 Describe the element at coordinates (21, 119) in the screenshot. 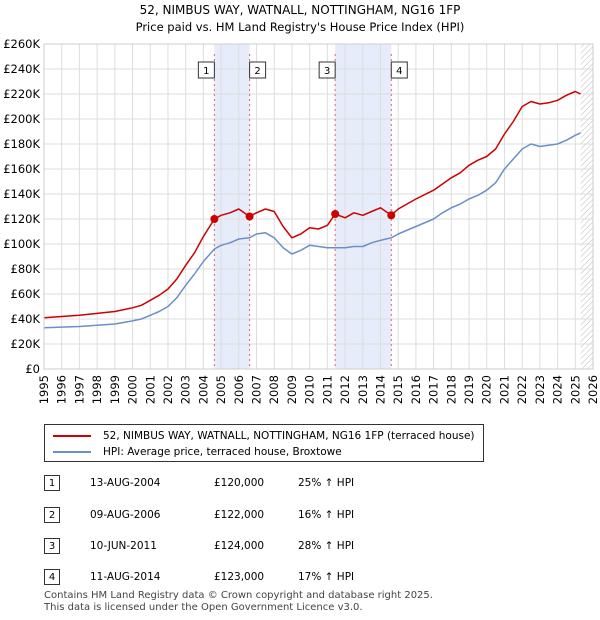

I see `y-tick-label: £200K` at that location.